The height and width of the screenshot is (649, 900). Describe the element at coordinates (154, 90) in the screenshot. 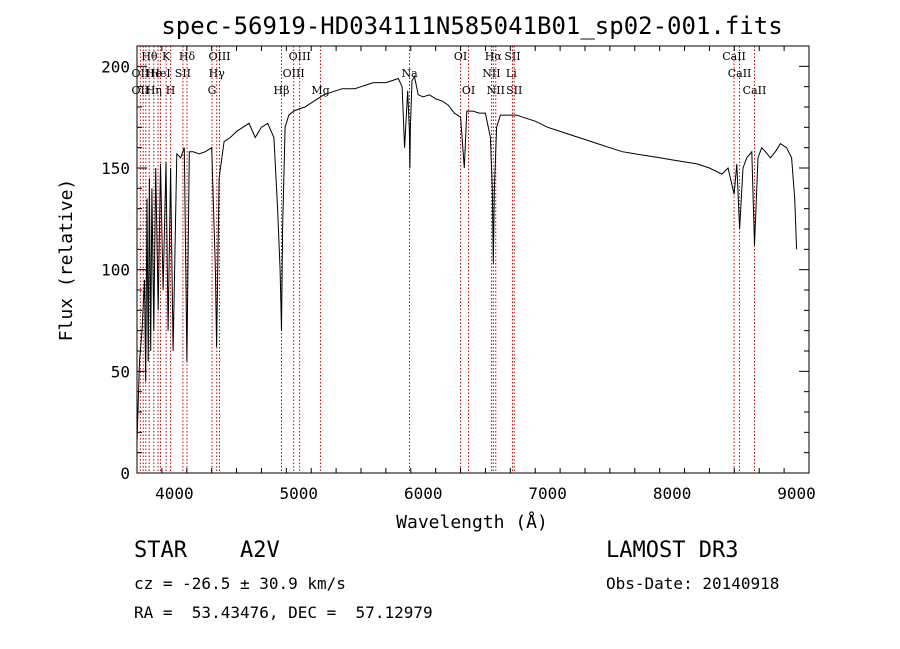

I see `line-label: Hη` at that location.